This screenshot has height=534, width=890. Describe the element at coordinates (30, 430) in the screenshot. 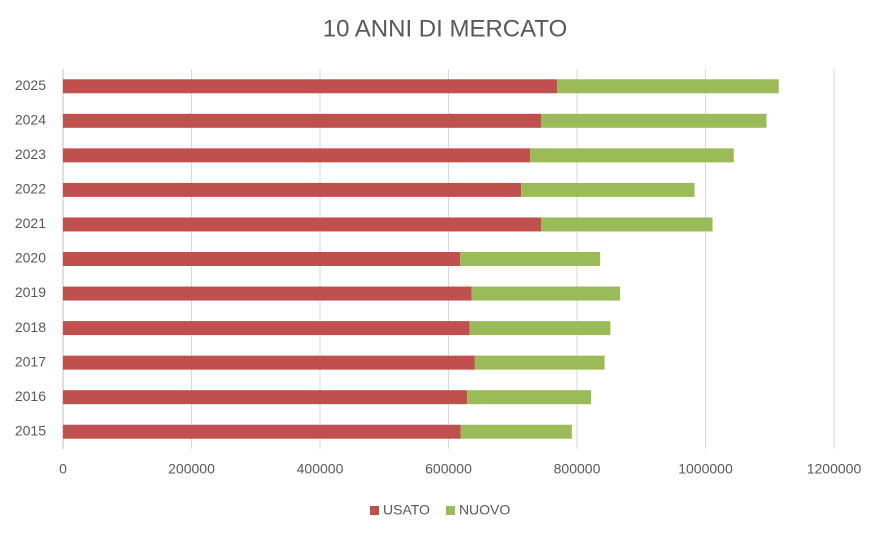

I see `y-tick-label: 2015` at that location.